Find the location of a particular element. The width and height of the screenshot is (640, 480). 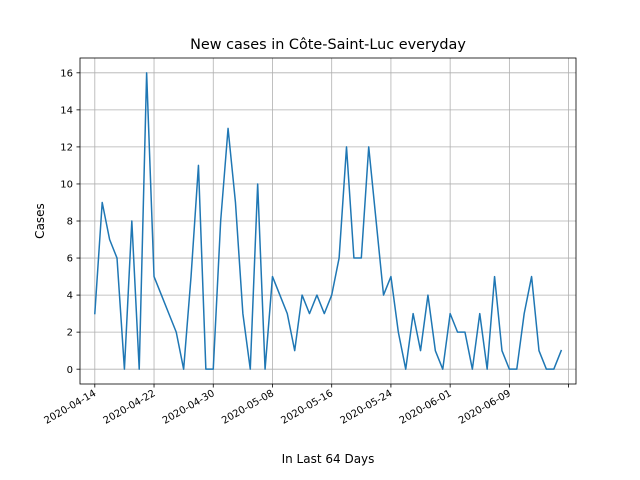

y-tick-label: 6 is located at coordinates (70, 259).